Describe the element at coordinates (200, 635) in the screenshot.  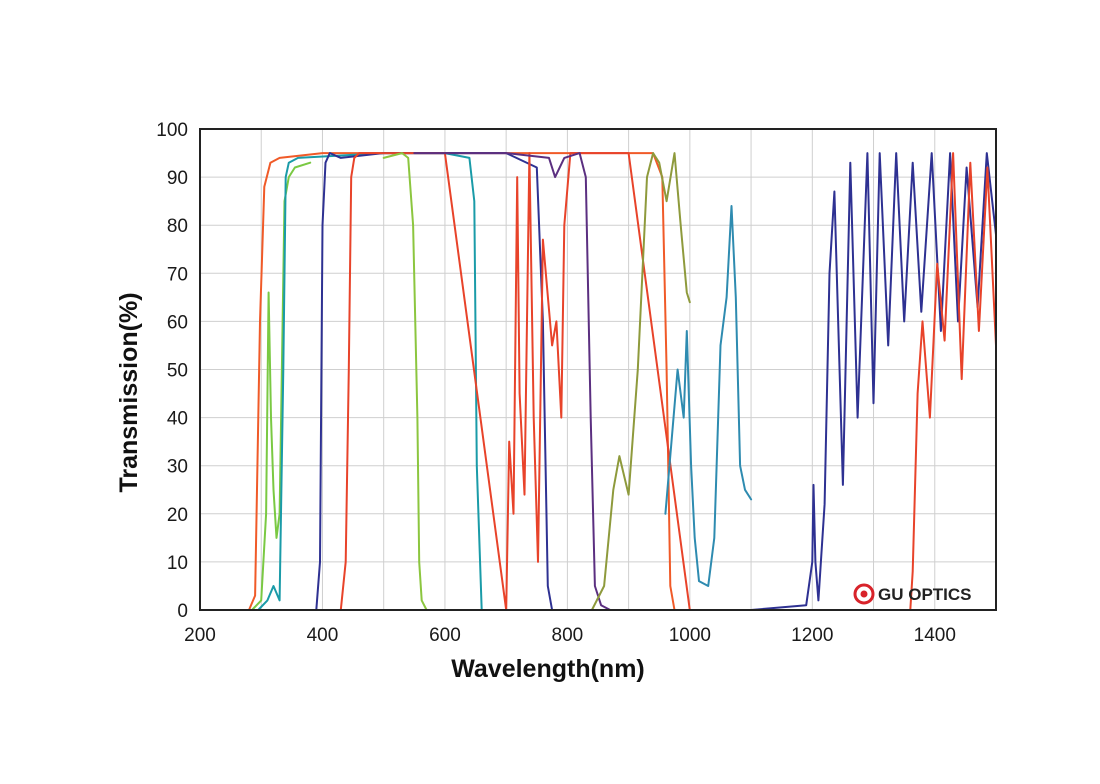
I see `x-tick-label: 200` at that location.